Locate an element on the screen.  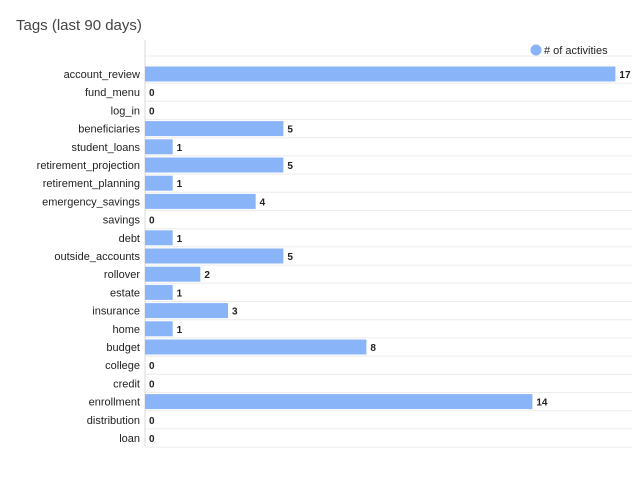
category-label-savings: savings is located at coordinates (122, 221).